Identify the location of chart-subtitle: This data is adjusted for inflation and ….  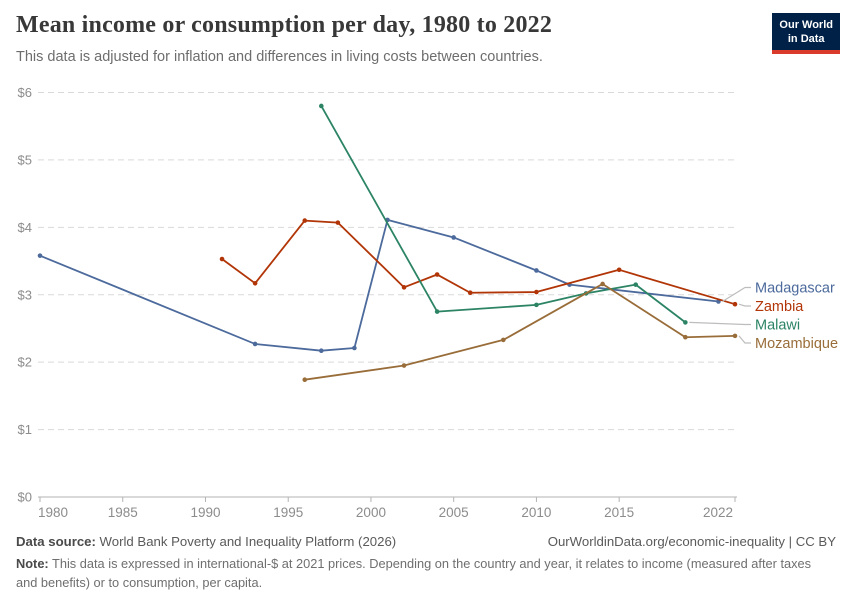
(279, 57).